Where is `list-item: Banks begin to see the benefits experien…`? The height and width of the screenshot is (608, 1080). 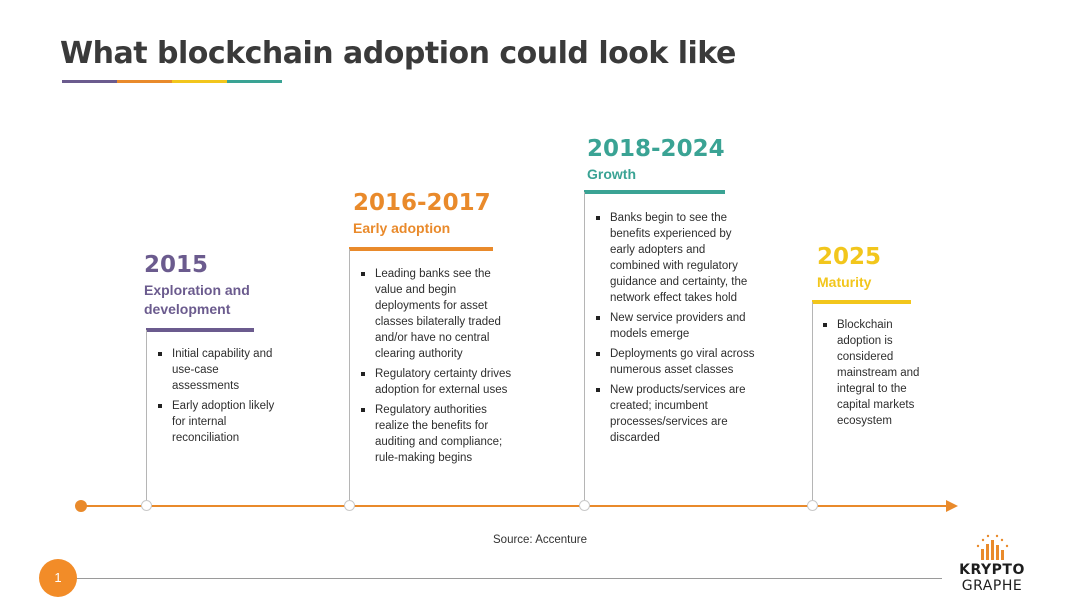 list-item: Banks begin to see the benefits experien… is located at coordinates (675, 258).